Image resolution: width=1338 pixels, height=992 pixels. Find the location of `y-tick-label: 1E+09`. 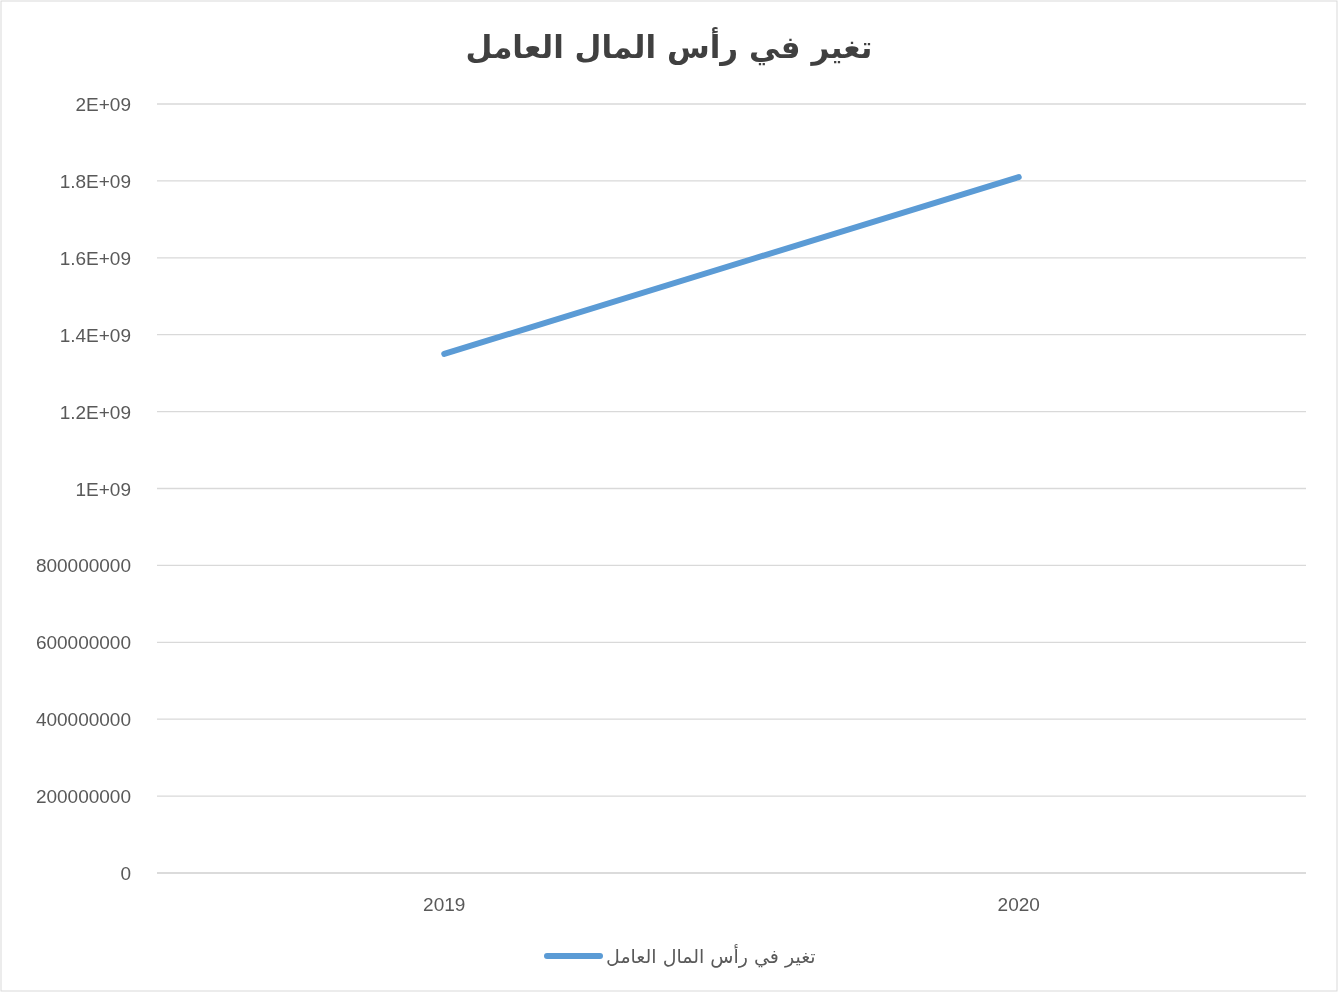

y-tick-label: 1E+09 is located at coordinates (103, 489).